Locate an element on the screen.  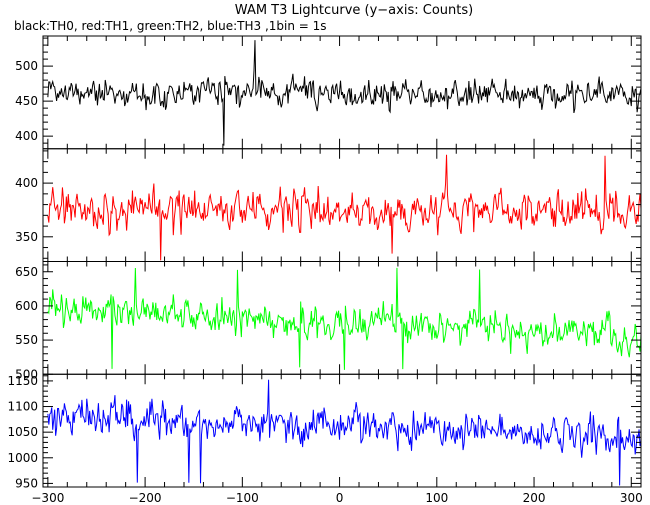
x-tick-label: 200 is located at coordinates (534, 498).